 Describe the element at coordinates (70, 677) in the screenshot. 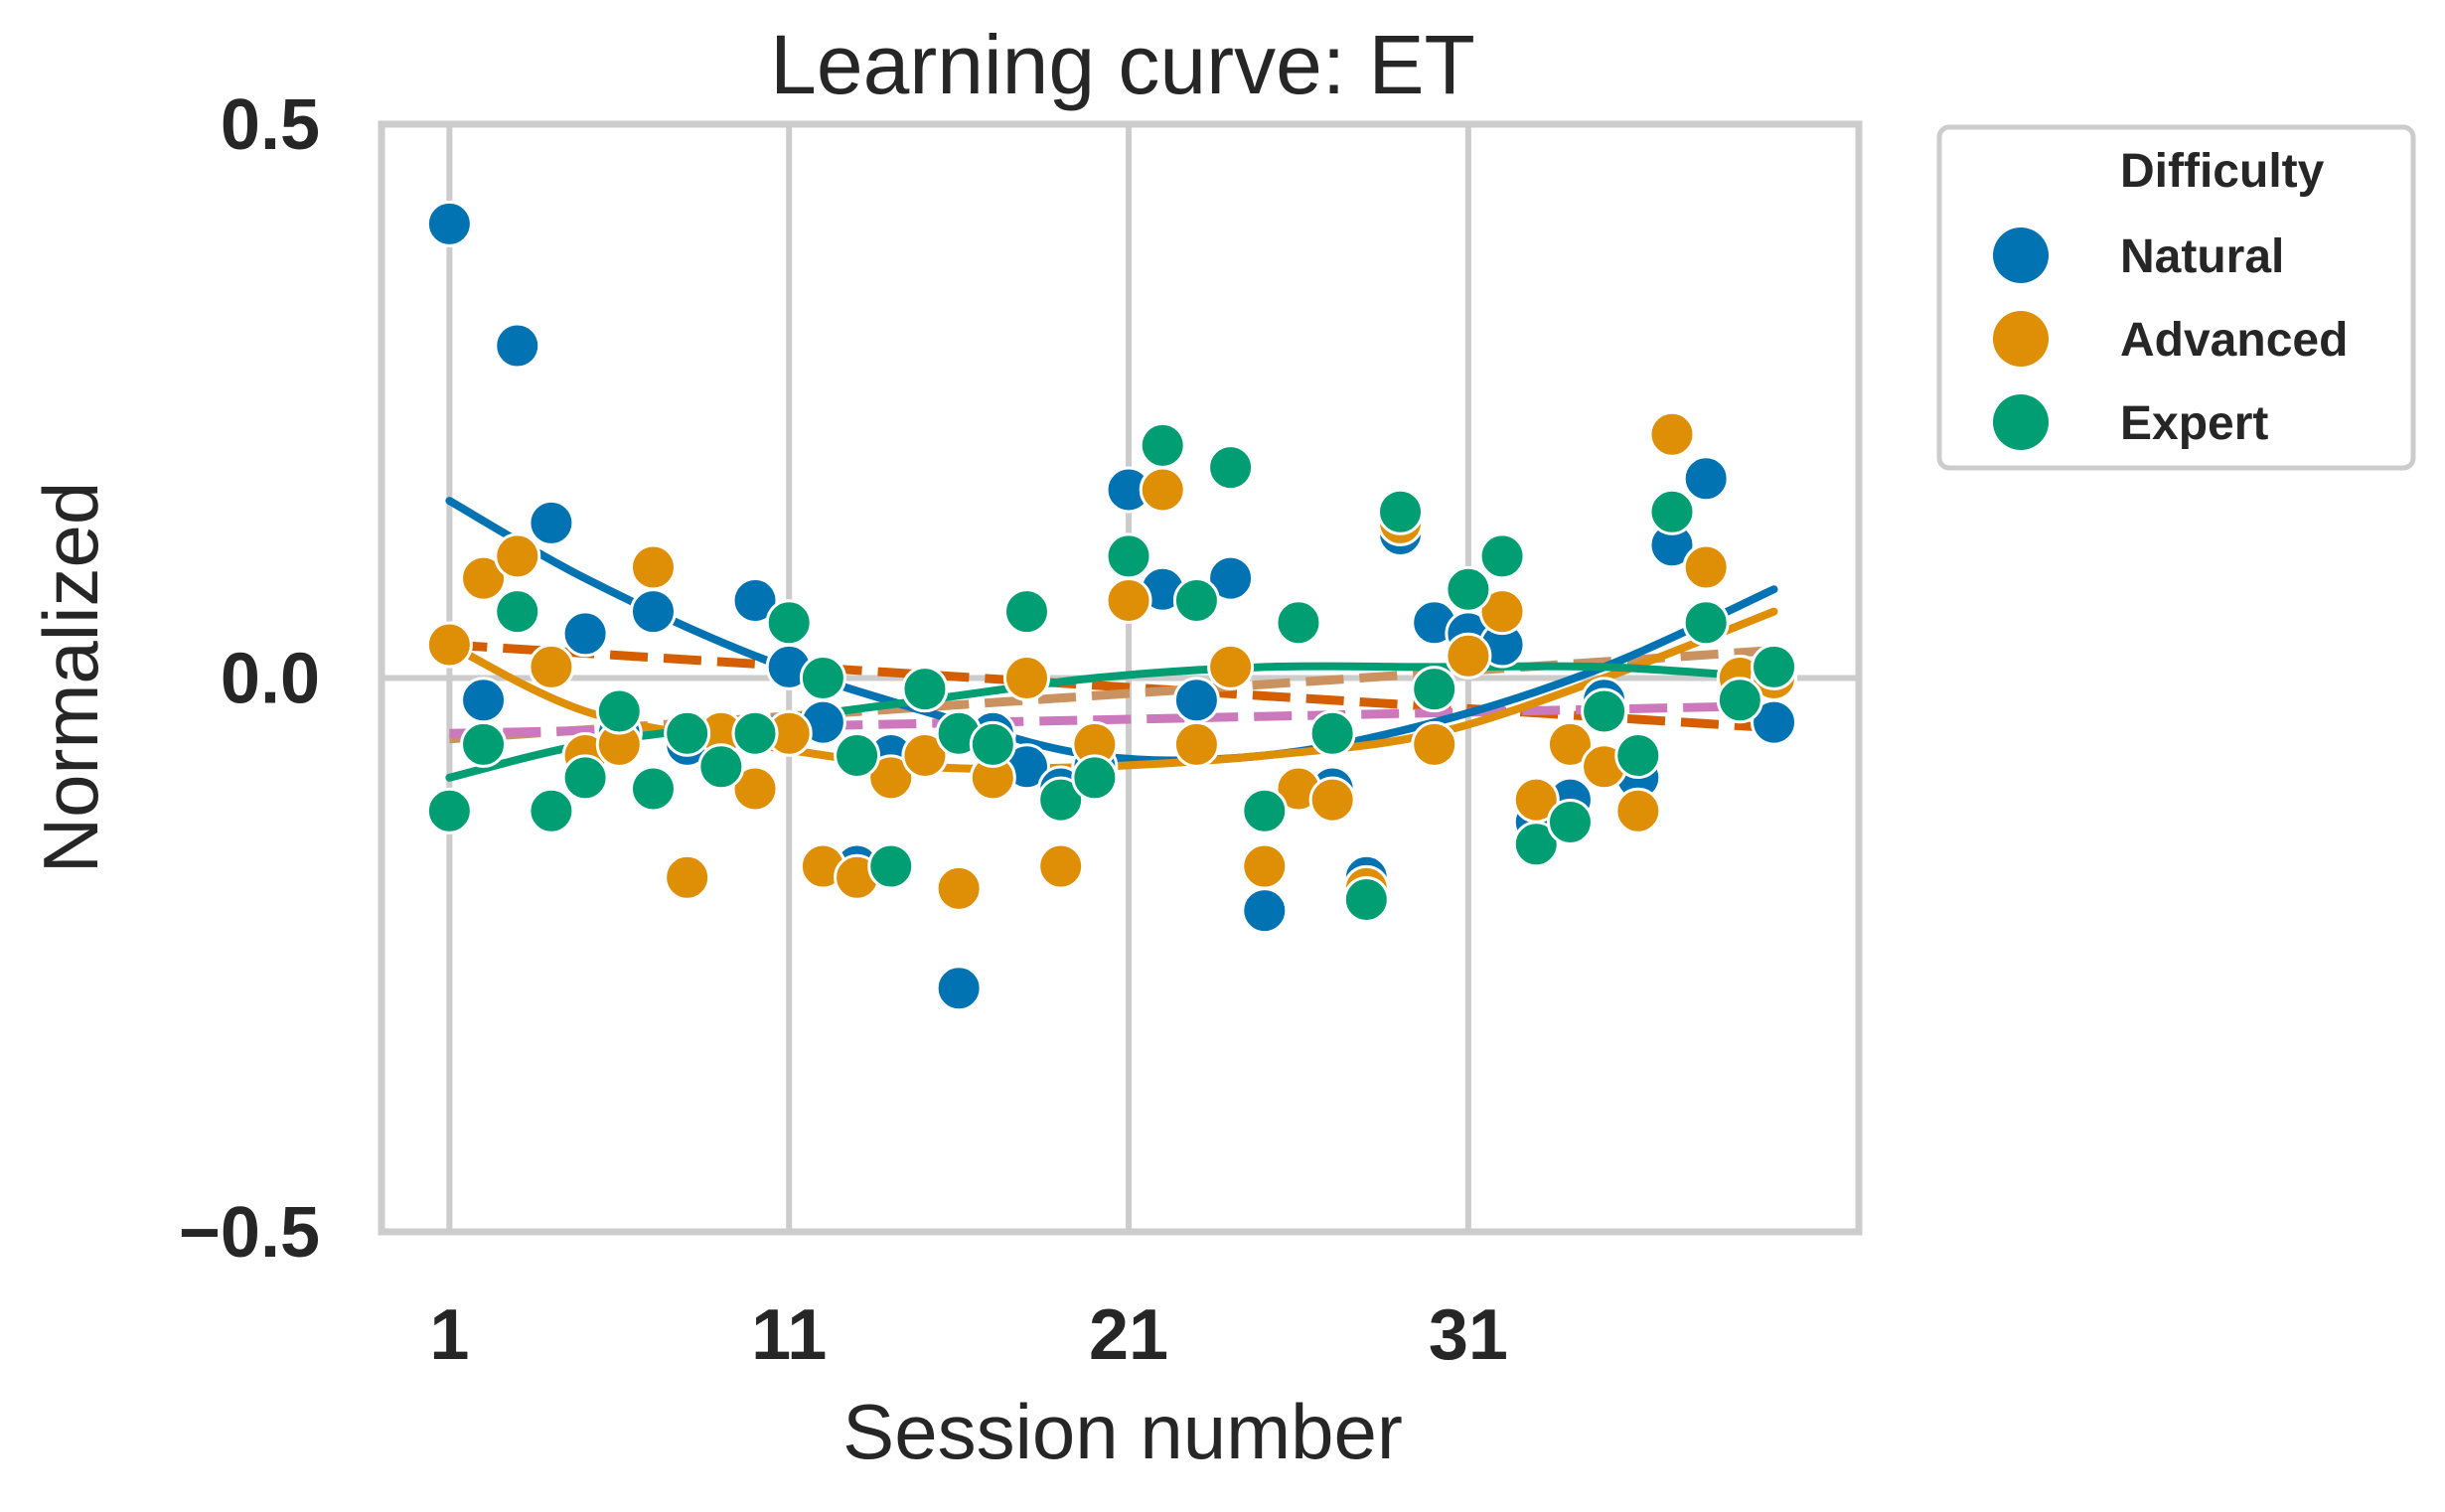

I see `y-axis-label: Normalized` at that location.